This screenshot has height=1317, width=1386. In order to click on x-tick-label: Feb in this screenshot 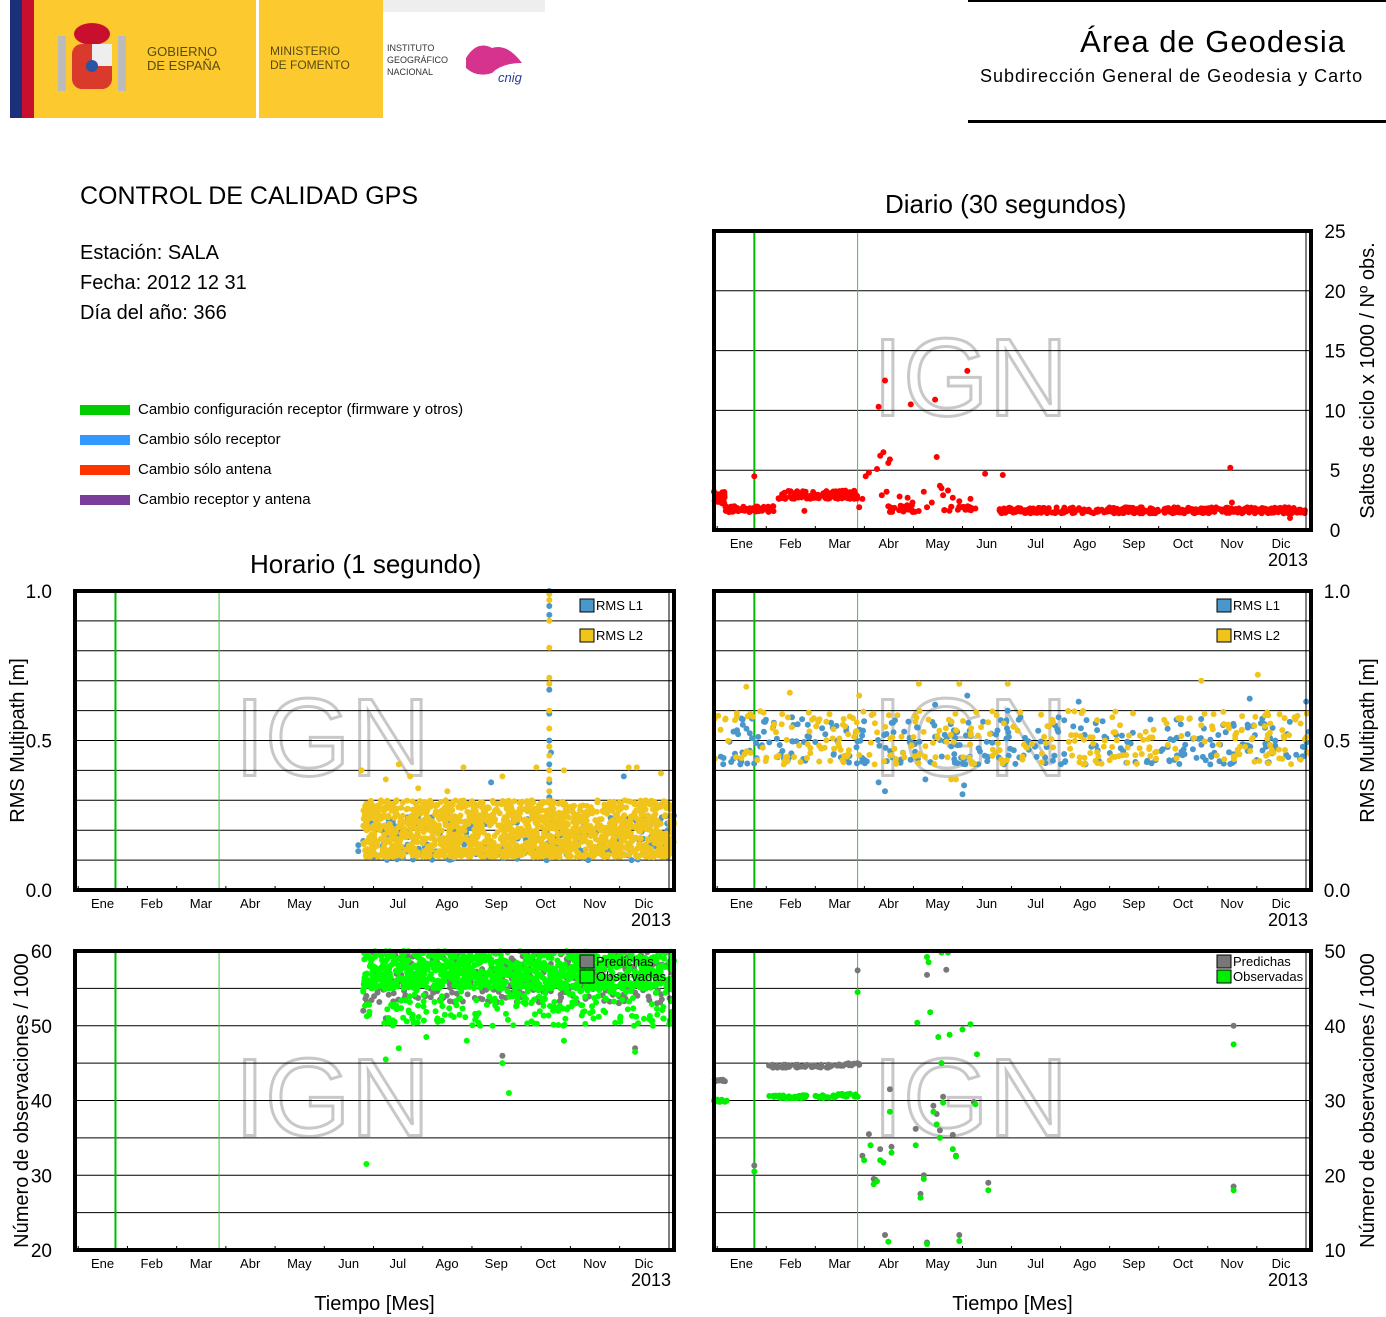, I will do `click(152, 1263)`.